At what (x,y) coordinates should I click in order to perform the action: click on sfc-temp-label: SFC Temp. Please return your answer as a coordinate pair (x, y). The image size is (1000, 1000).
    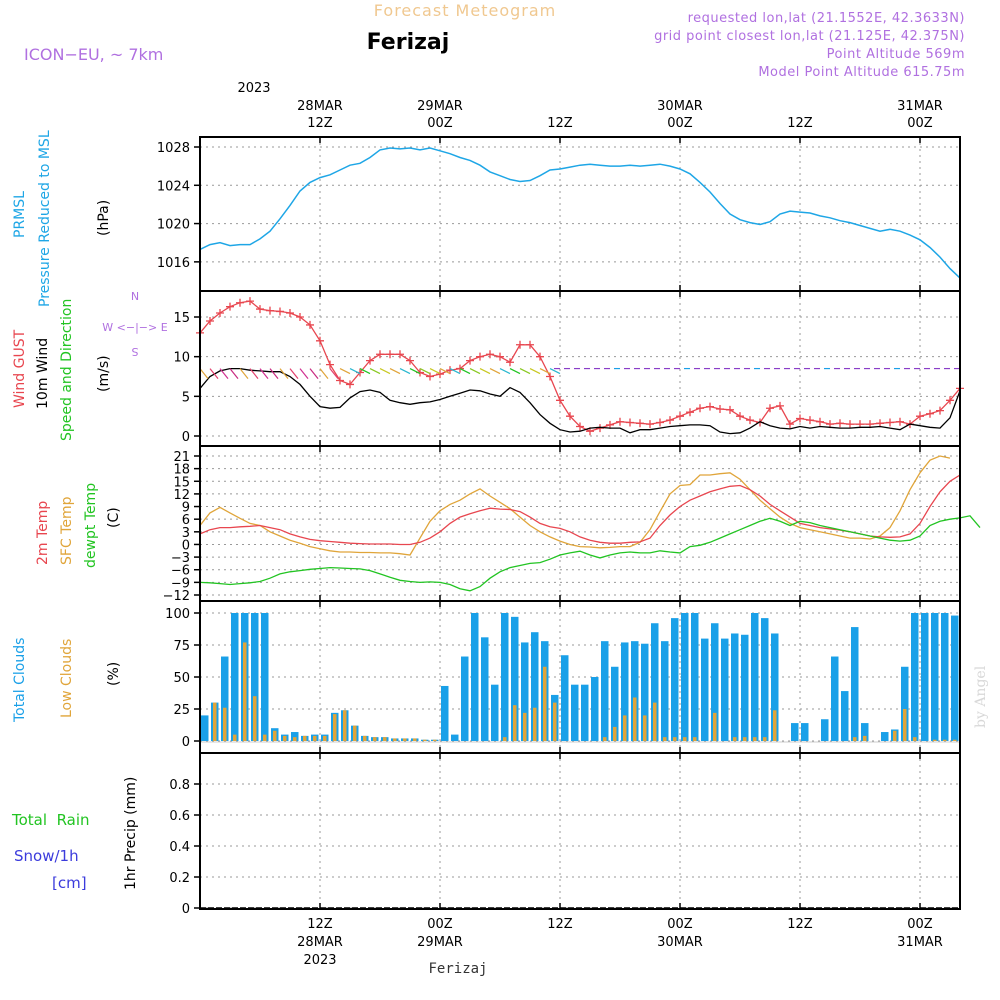
    Looking at the image, I should click on (67, 530).